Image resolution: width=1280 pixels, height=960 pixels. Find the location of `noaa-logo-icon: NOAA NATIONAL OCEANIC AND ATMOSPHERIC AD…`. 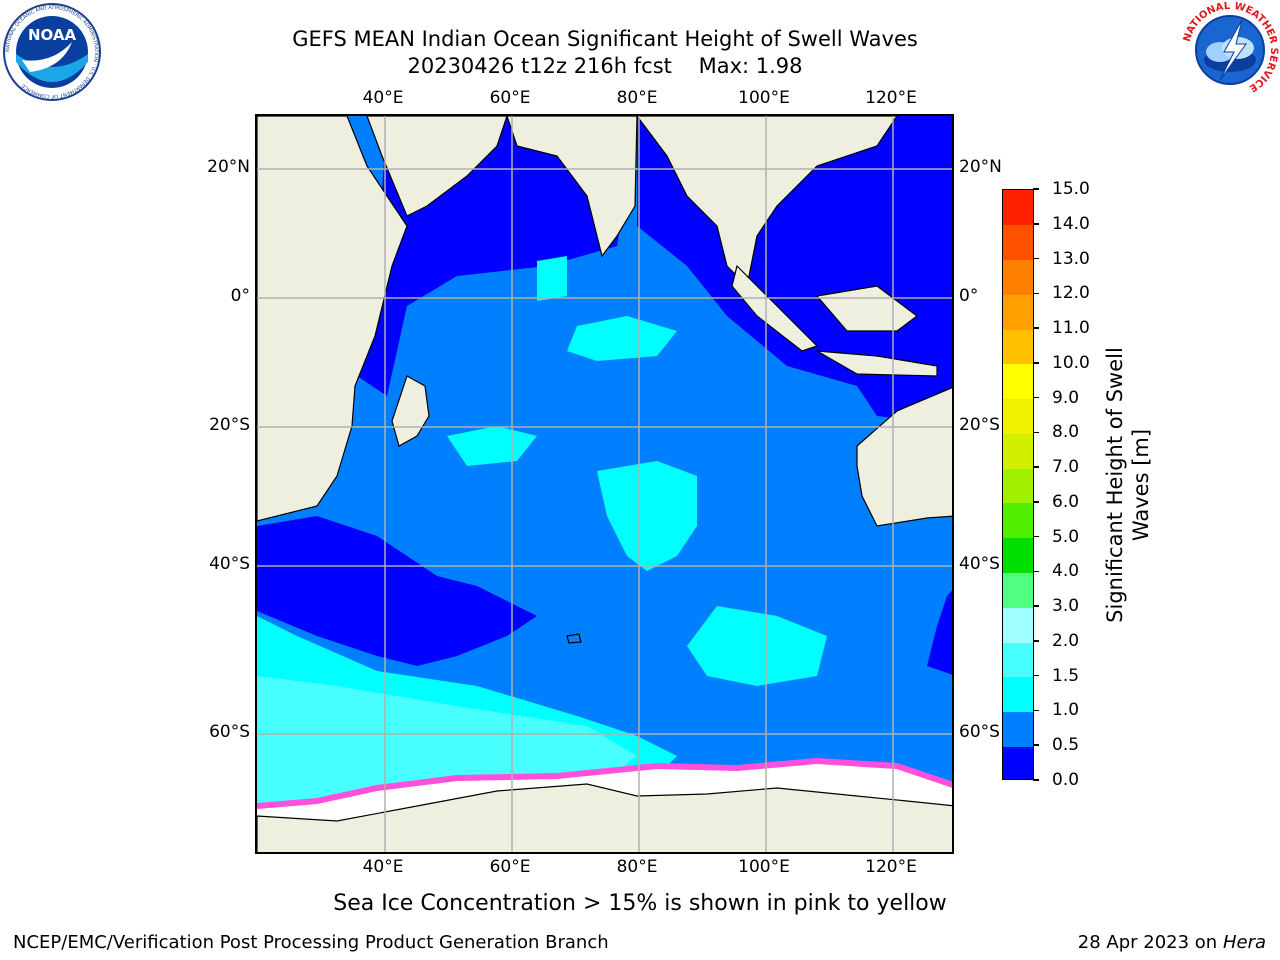

noaa-logo-icon: NOAA NATIONAL OCEANIC AND ATMOSPHERIC AD… is located at coordinates (52, 52).